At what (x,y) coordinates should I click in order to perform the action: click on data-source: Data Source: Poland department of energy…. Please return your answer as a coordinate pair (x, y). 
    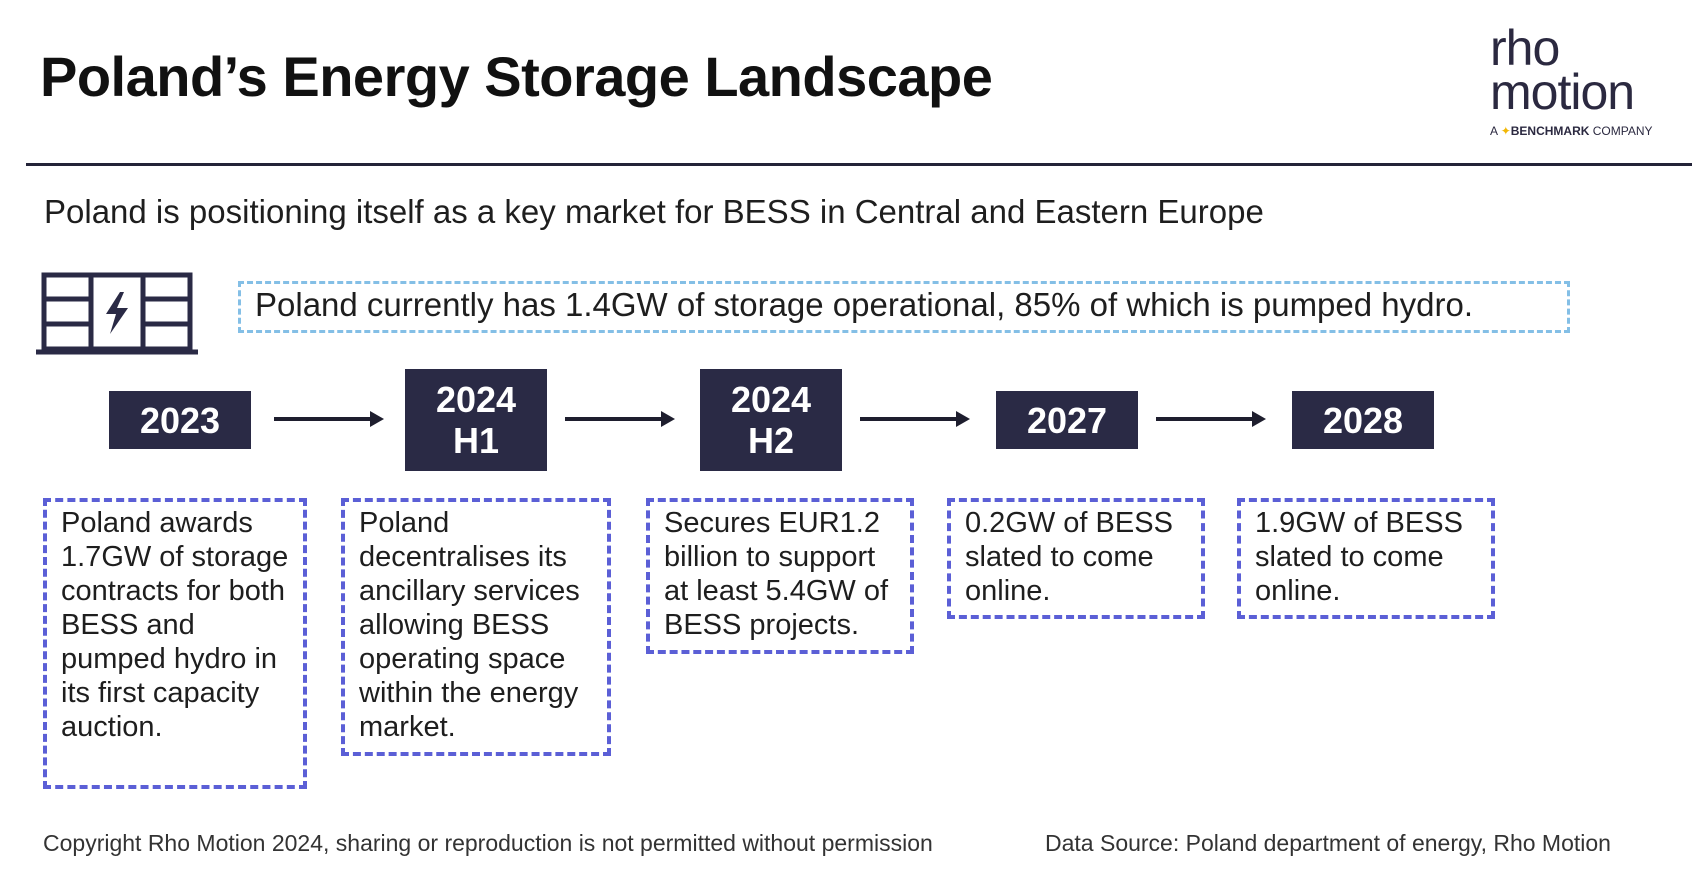
    Looking at the image, I should click on (1328, 843).